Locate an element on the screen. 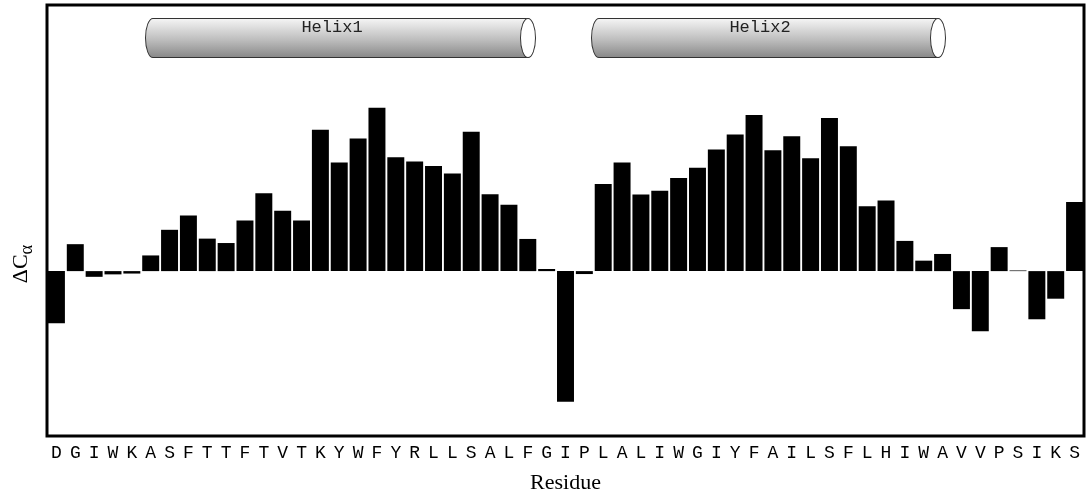  text: Helix2 is located at coordinates (760, 28).